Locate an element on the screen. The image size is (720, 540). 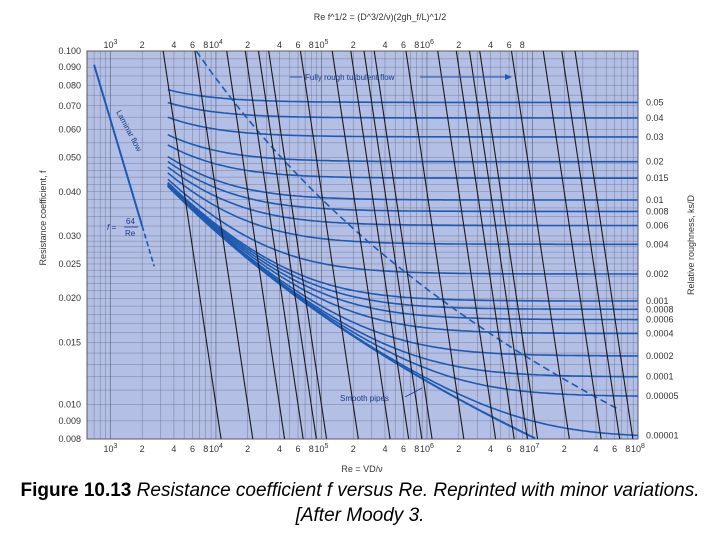
y-tick-label: 0.070 is located at coordinates (69, 106).